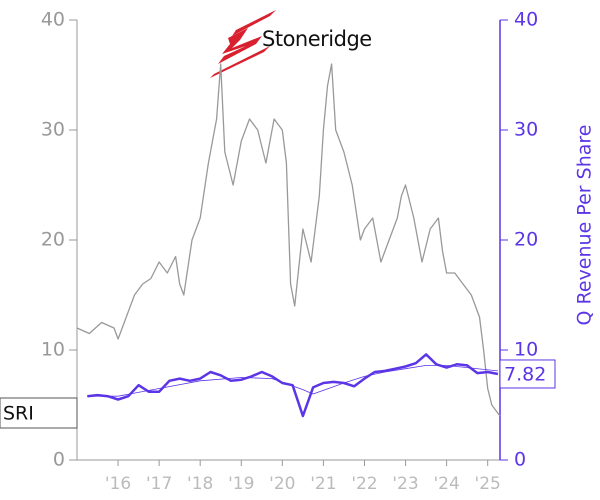 The width and height of the screenshot is (600, 500). I want to click on y2-tick-label: 0, so click(520, 460).